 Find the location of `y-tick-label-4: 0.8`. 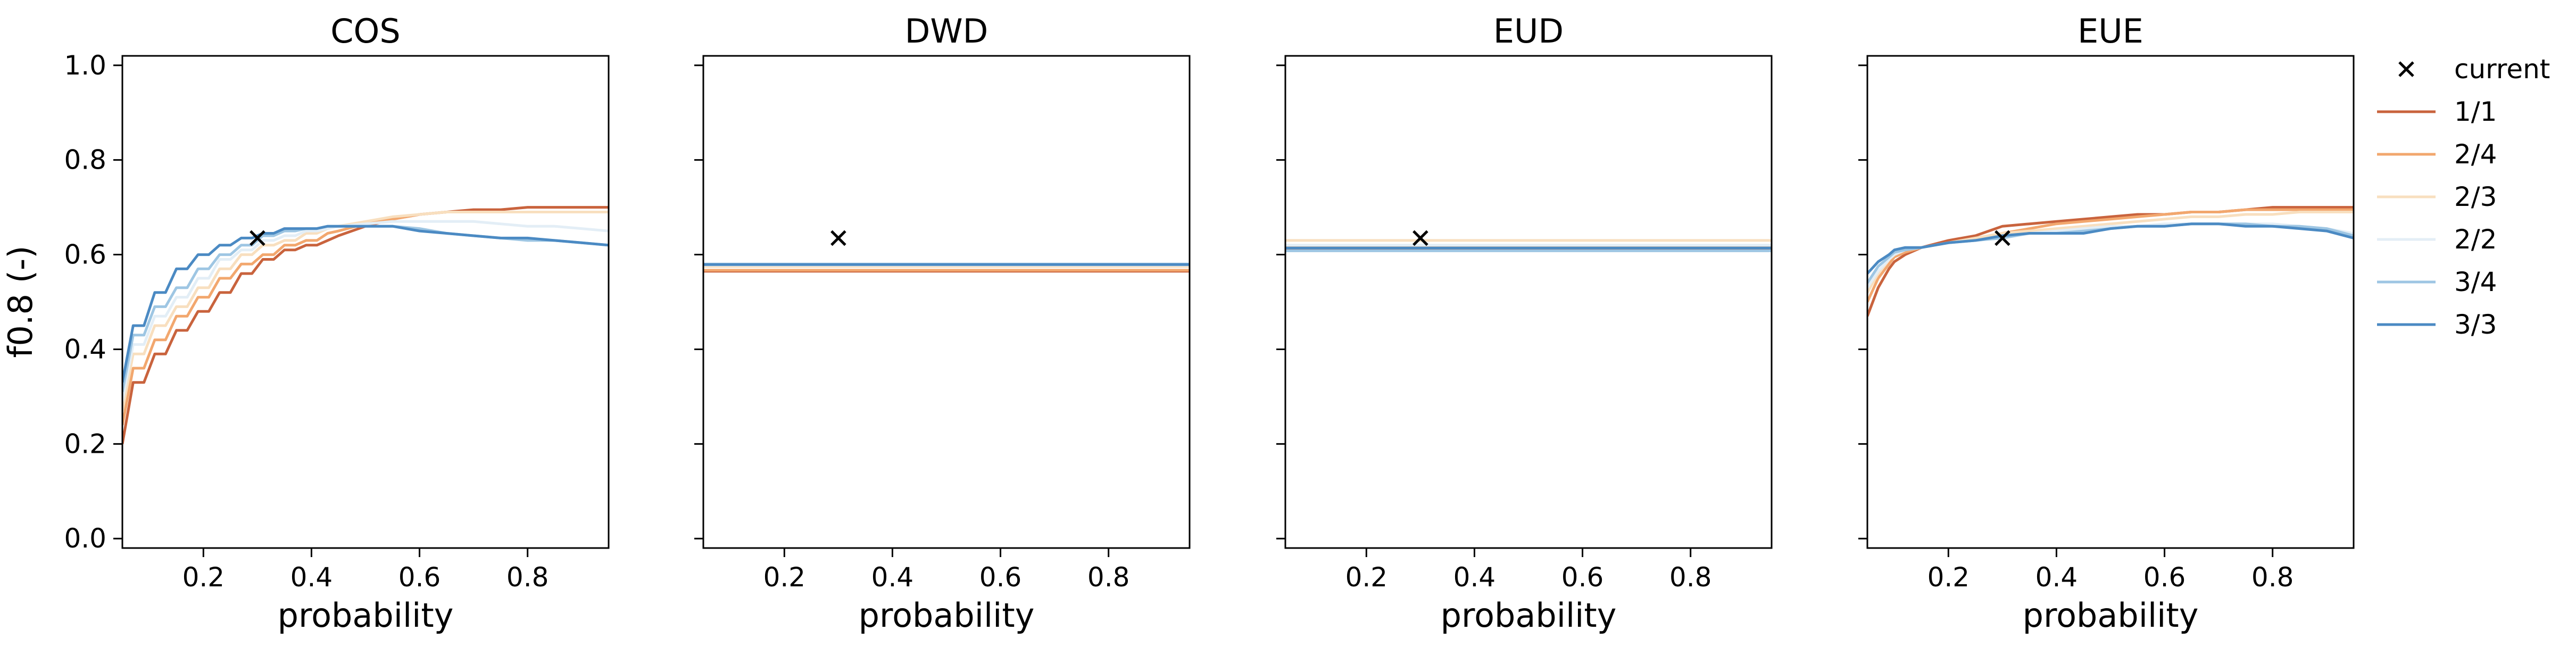

y-tick-label-4: 0.8 is located at coordinates (85, 160).